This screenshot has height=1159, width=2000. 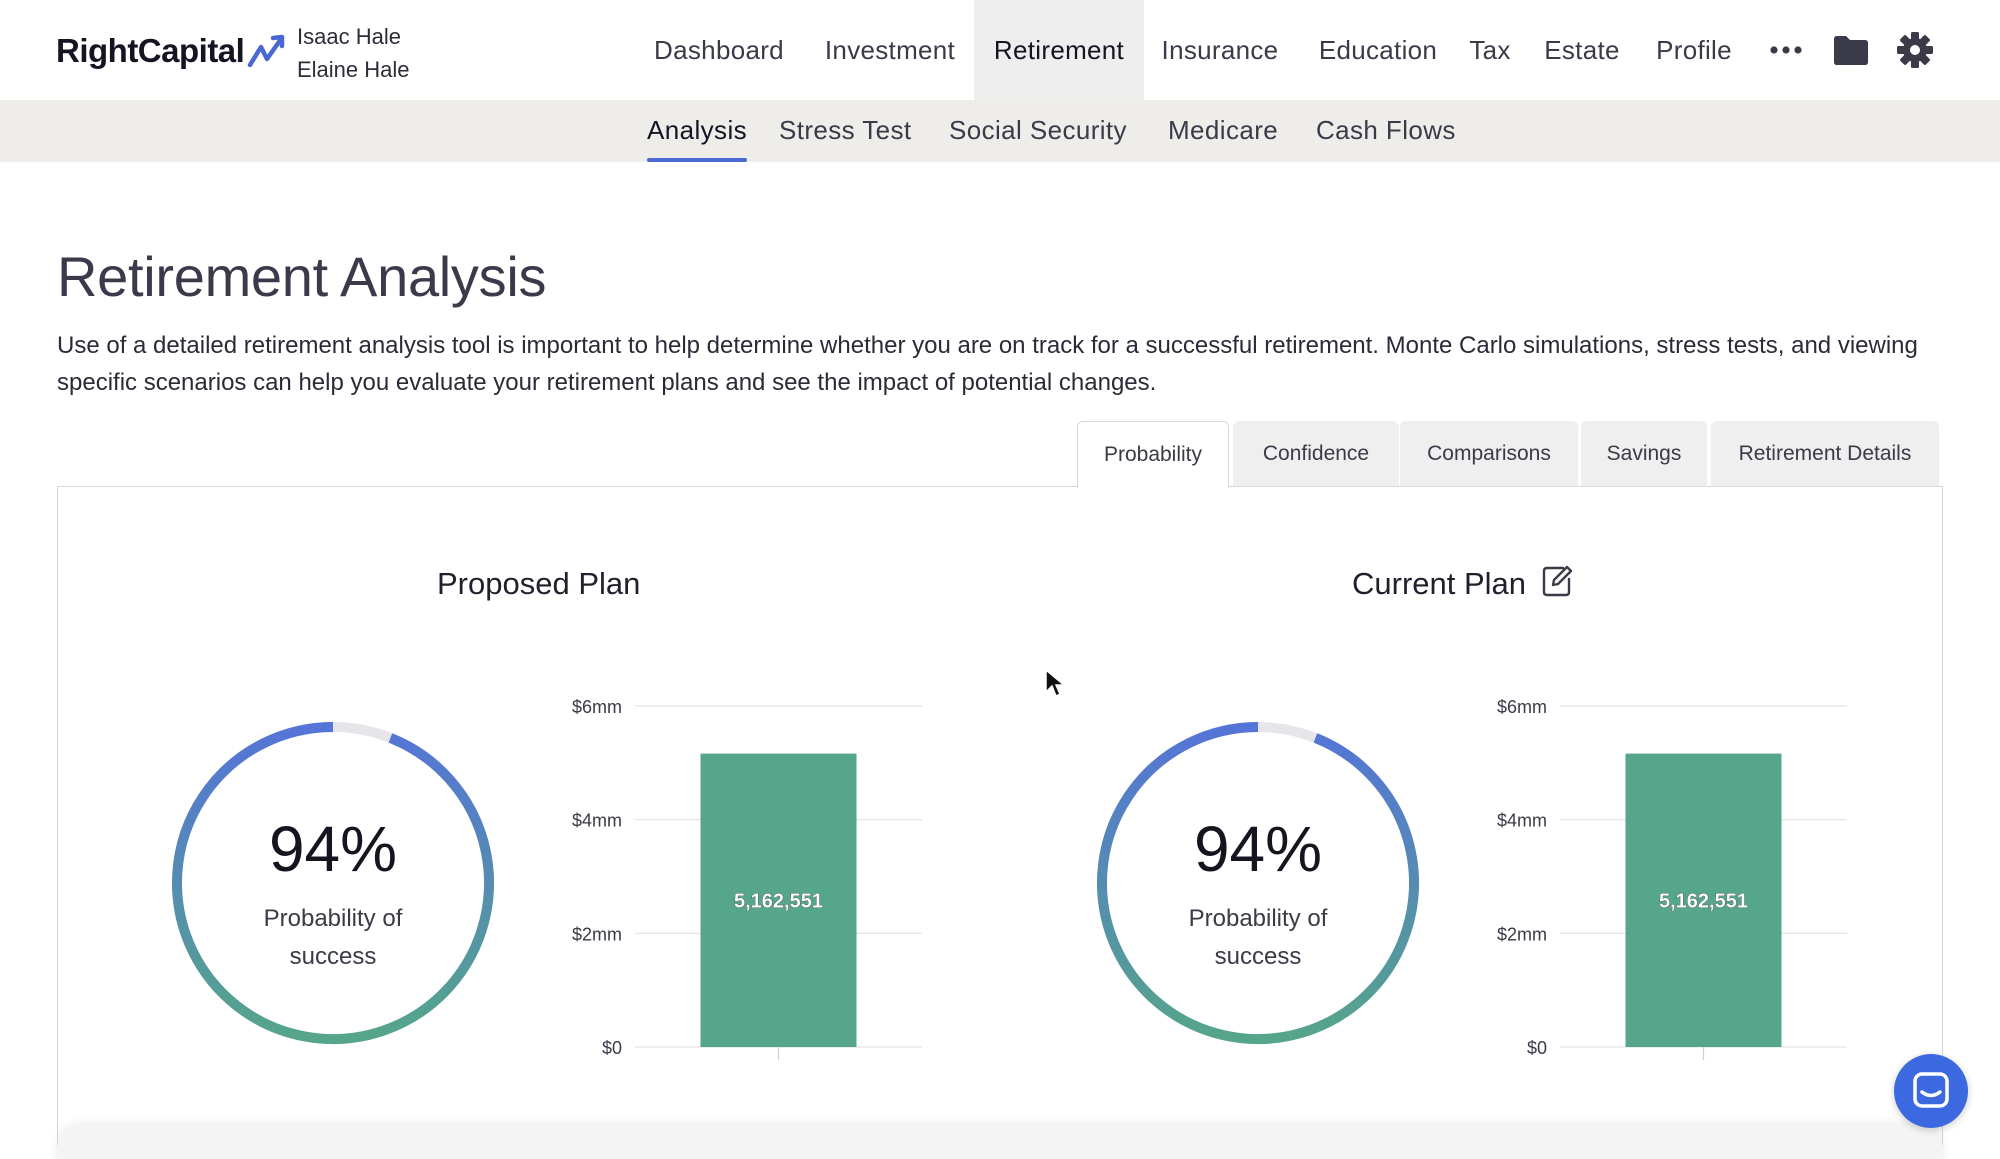 I want to click on client-names: Isaac Hale Elaine Hale, so click(x=353, y=53).